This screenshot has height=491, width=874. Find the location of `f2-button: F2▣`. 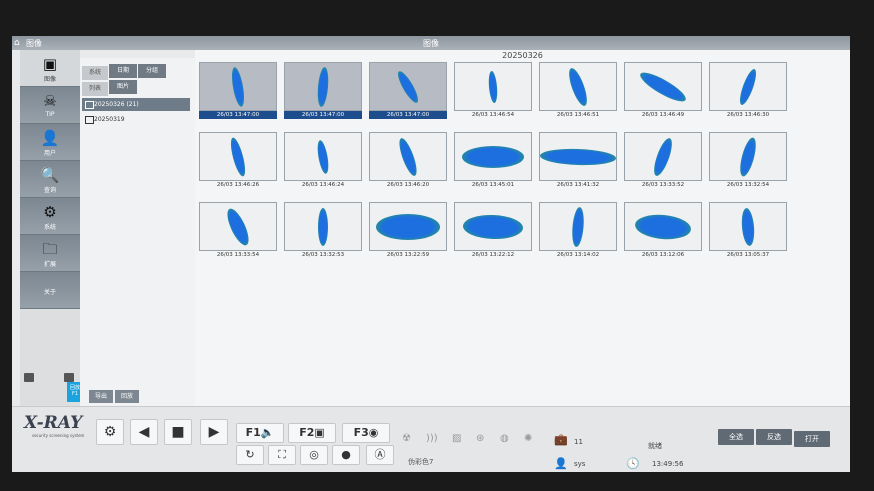

f2-button: F2▣ is located at coordinates (312, 433).